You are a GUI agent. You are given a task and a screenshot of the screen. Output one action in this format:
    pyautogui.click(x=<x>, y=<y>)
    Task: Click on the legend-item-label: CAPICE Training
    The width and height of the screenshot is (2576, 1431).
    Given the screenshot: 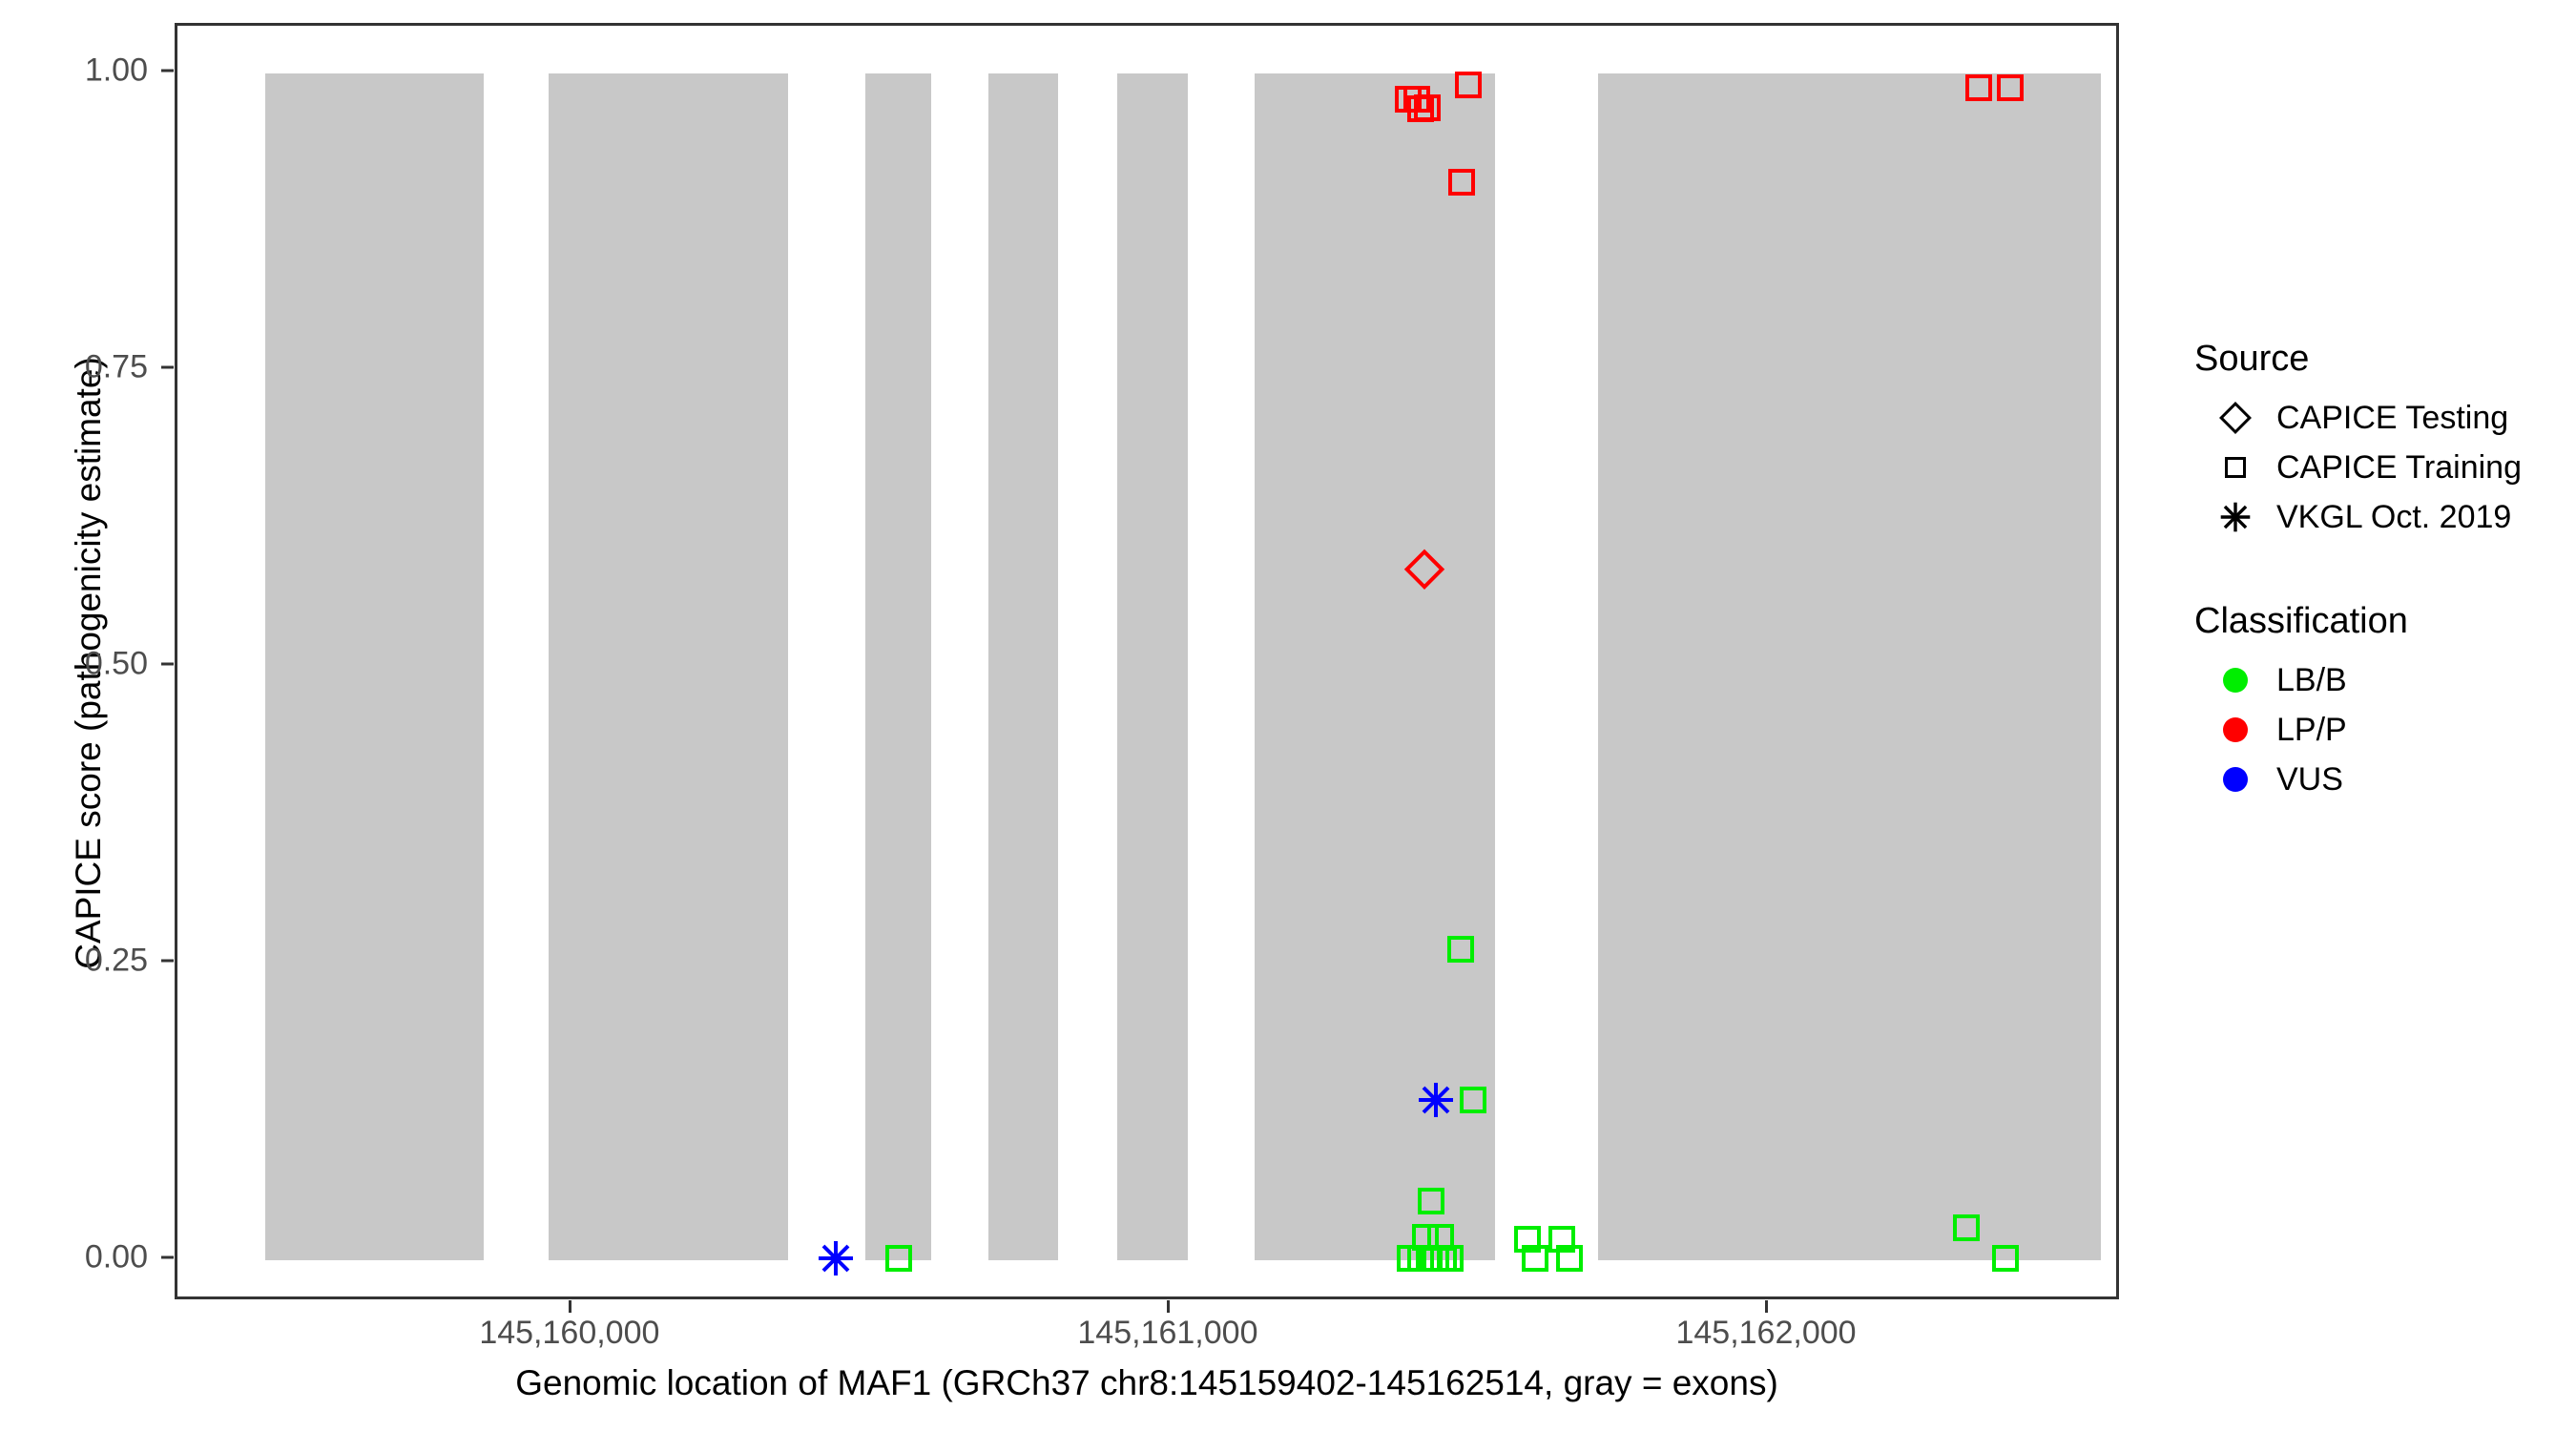 What is the action you would take?
    pyautogui.click(x=2399, y=467)
    